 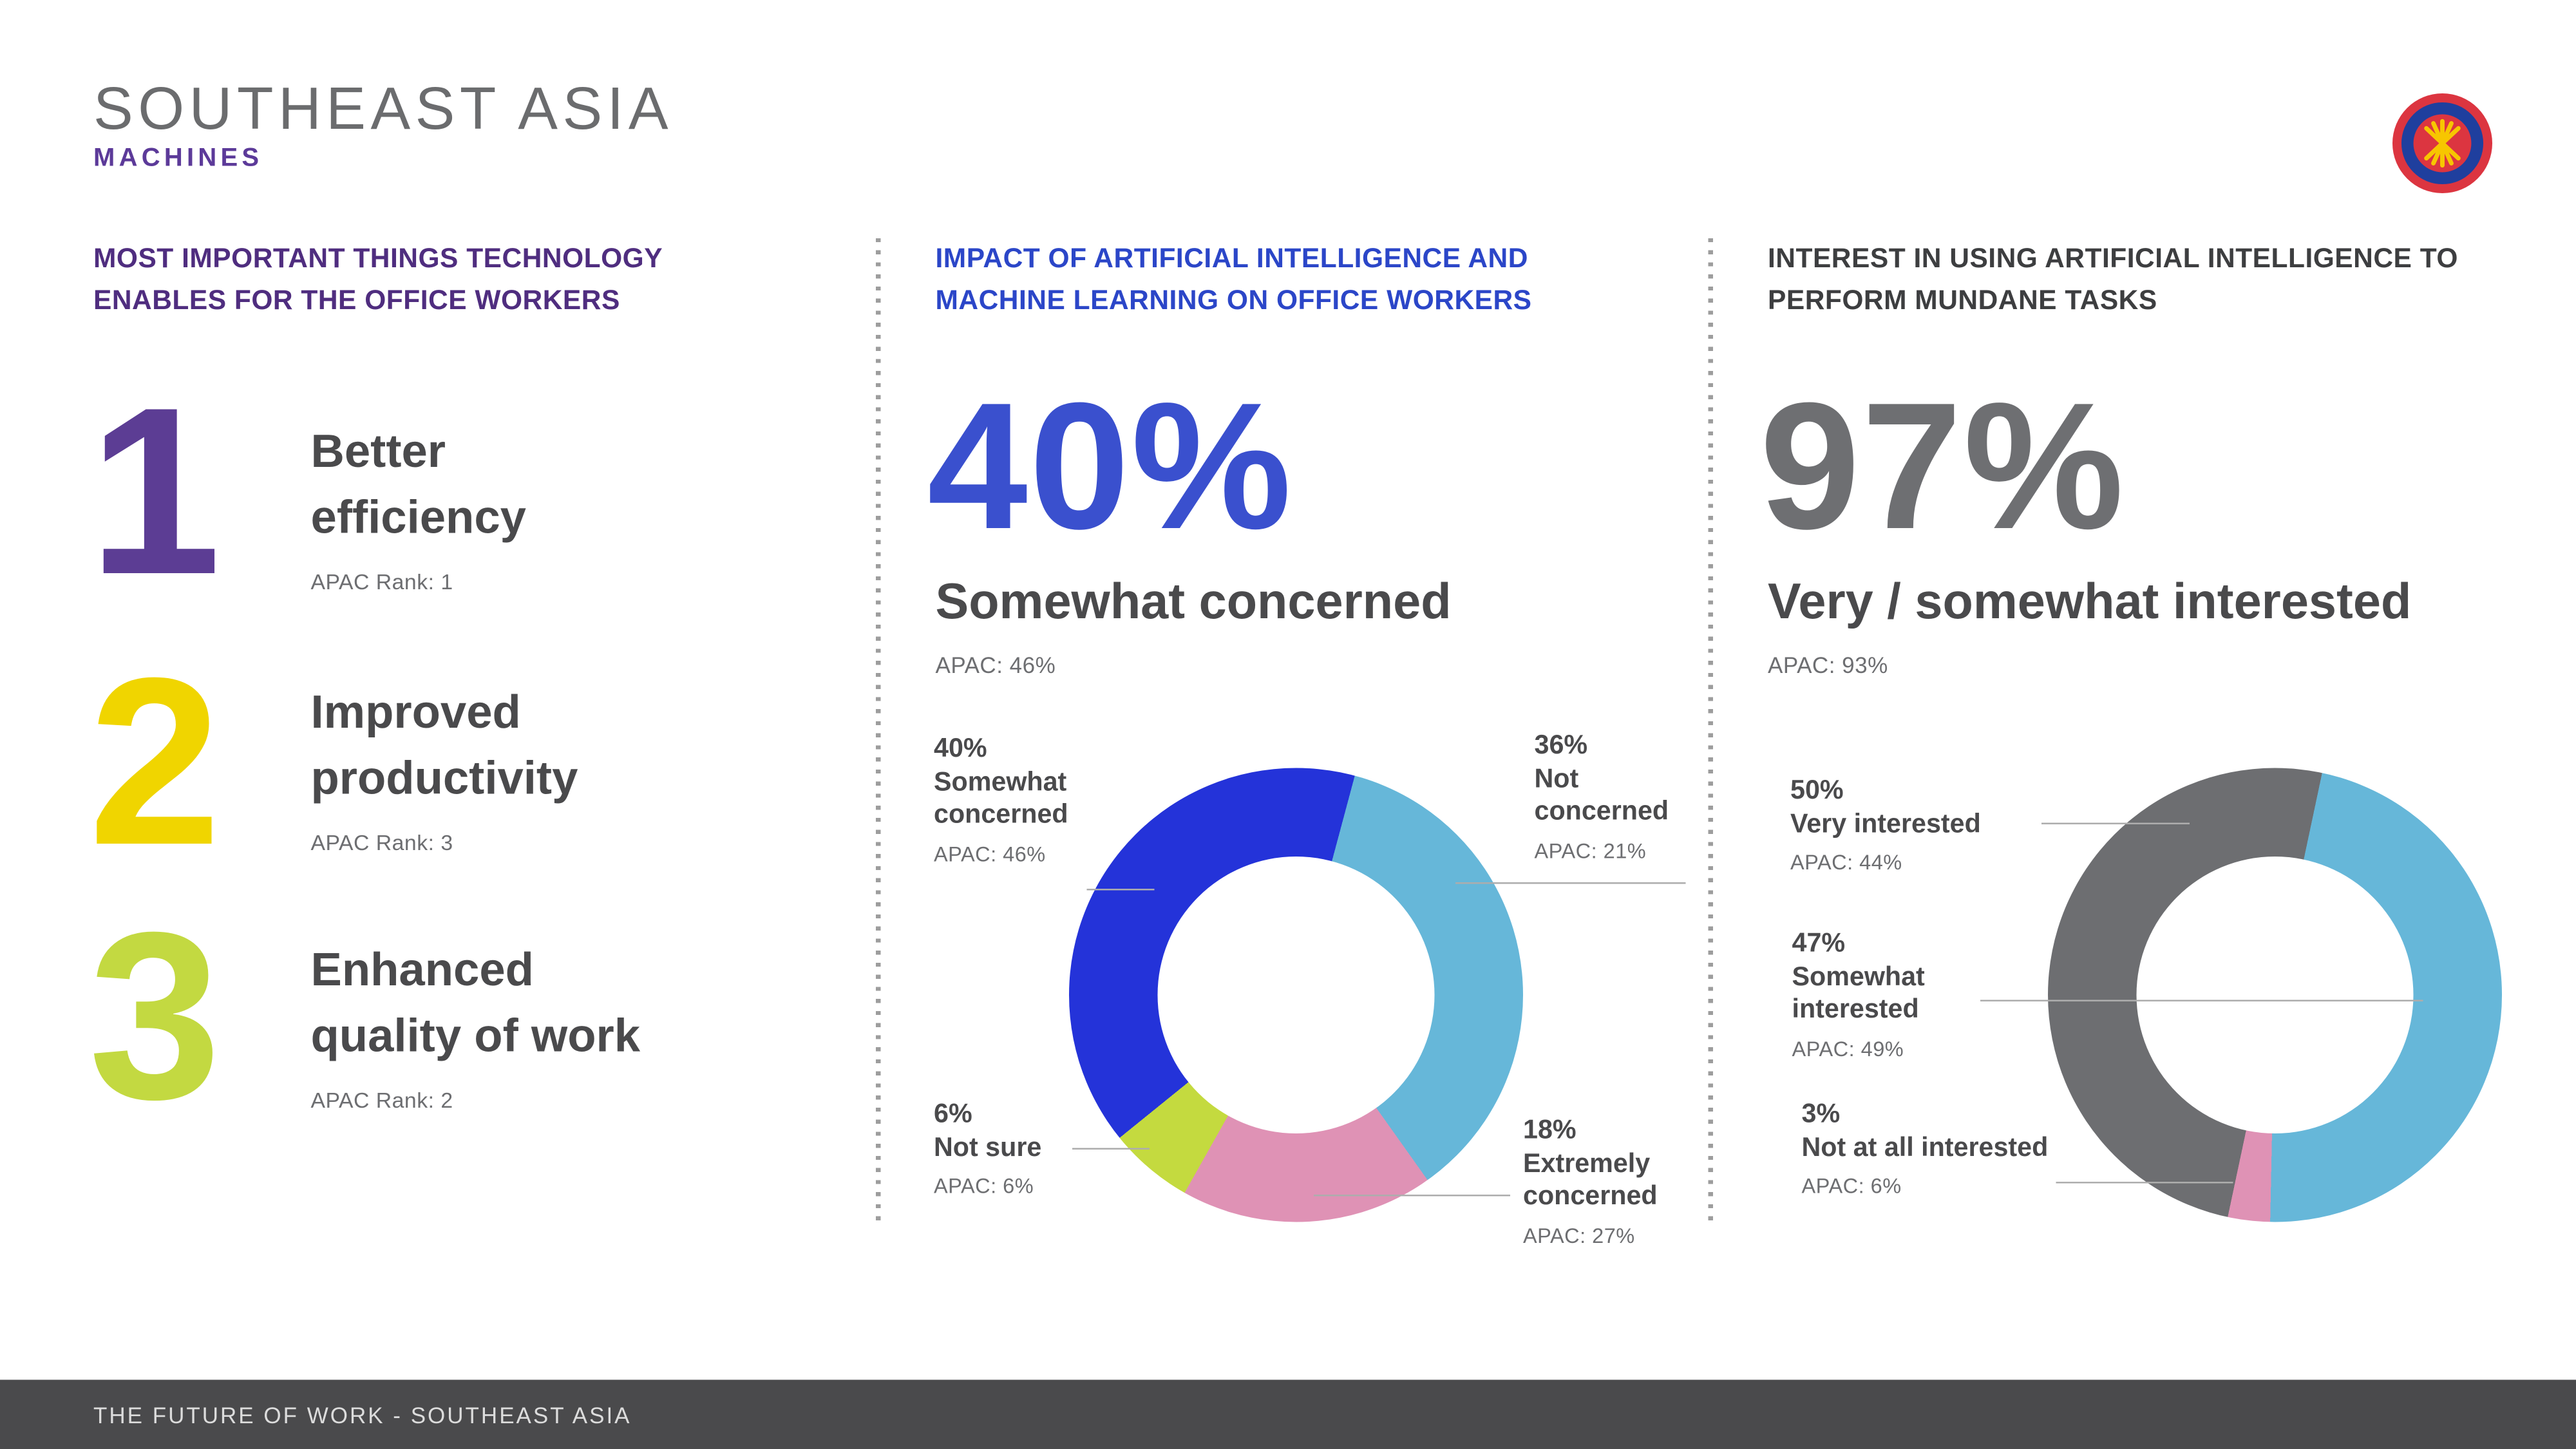 I want to click on asean-logo-icon, so click(x=2442, y=143).